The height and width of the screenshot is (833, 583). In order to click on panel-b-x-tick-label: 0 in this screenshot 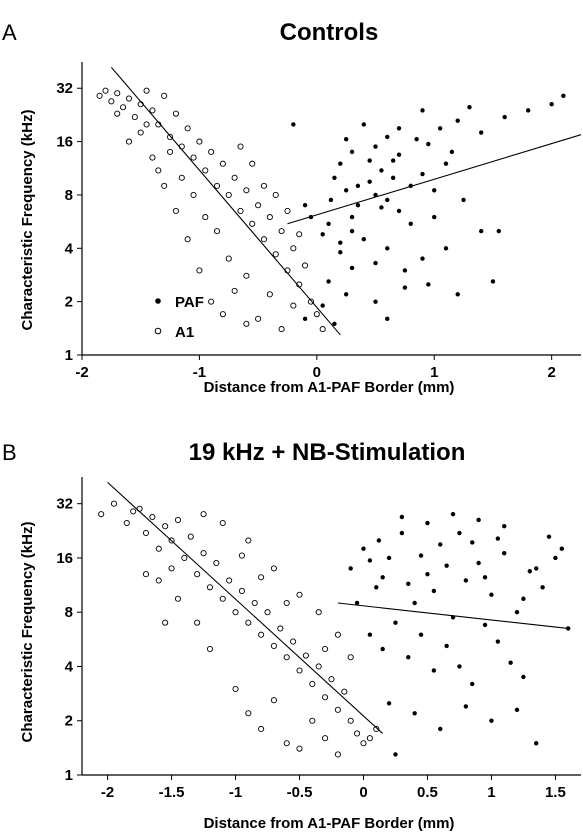, I will do `click(363, 792)`.